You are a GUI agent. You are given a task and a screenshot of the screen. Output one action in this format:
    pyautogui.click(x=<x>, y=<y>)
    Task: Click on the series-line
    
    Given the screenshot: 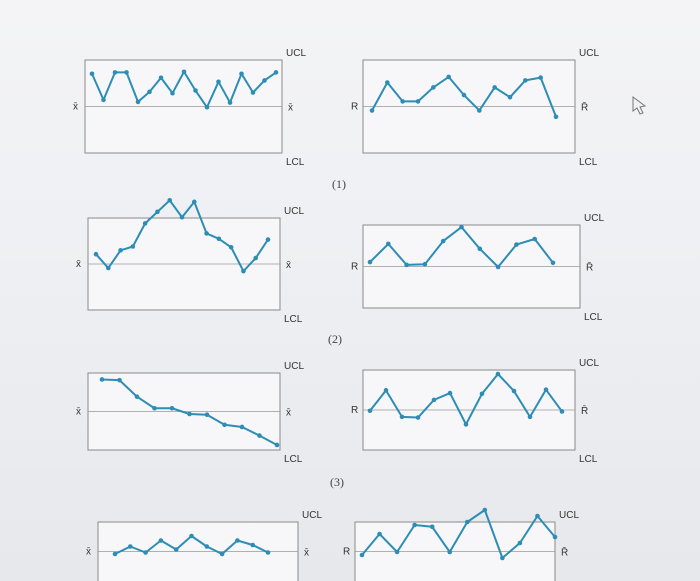 What is the action you would take?
    pyautogui.click(x=458, y=534)
    